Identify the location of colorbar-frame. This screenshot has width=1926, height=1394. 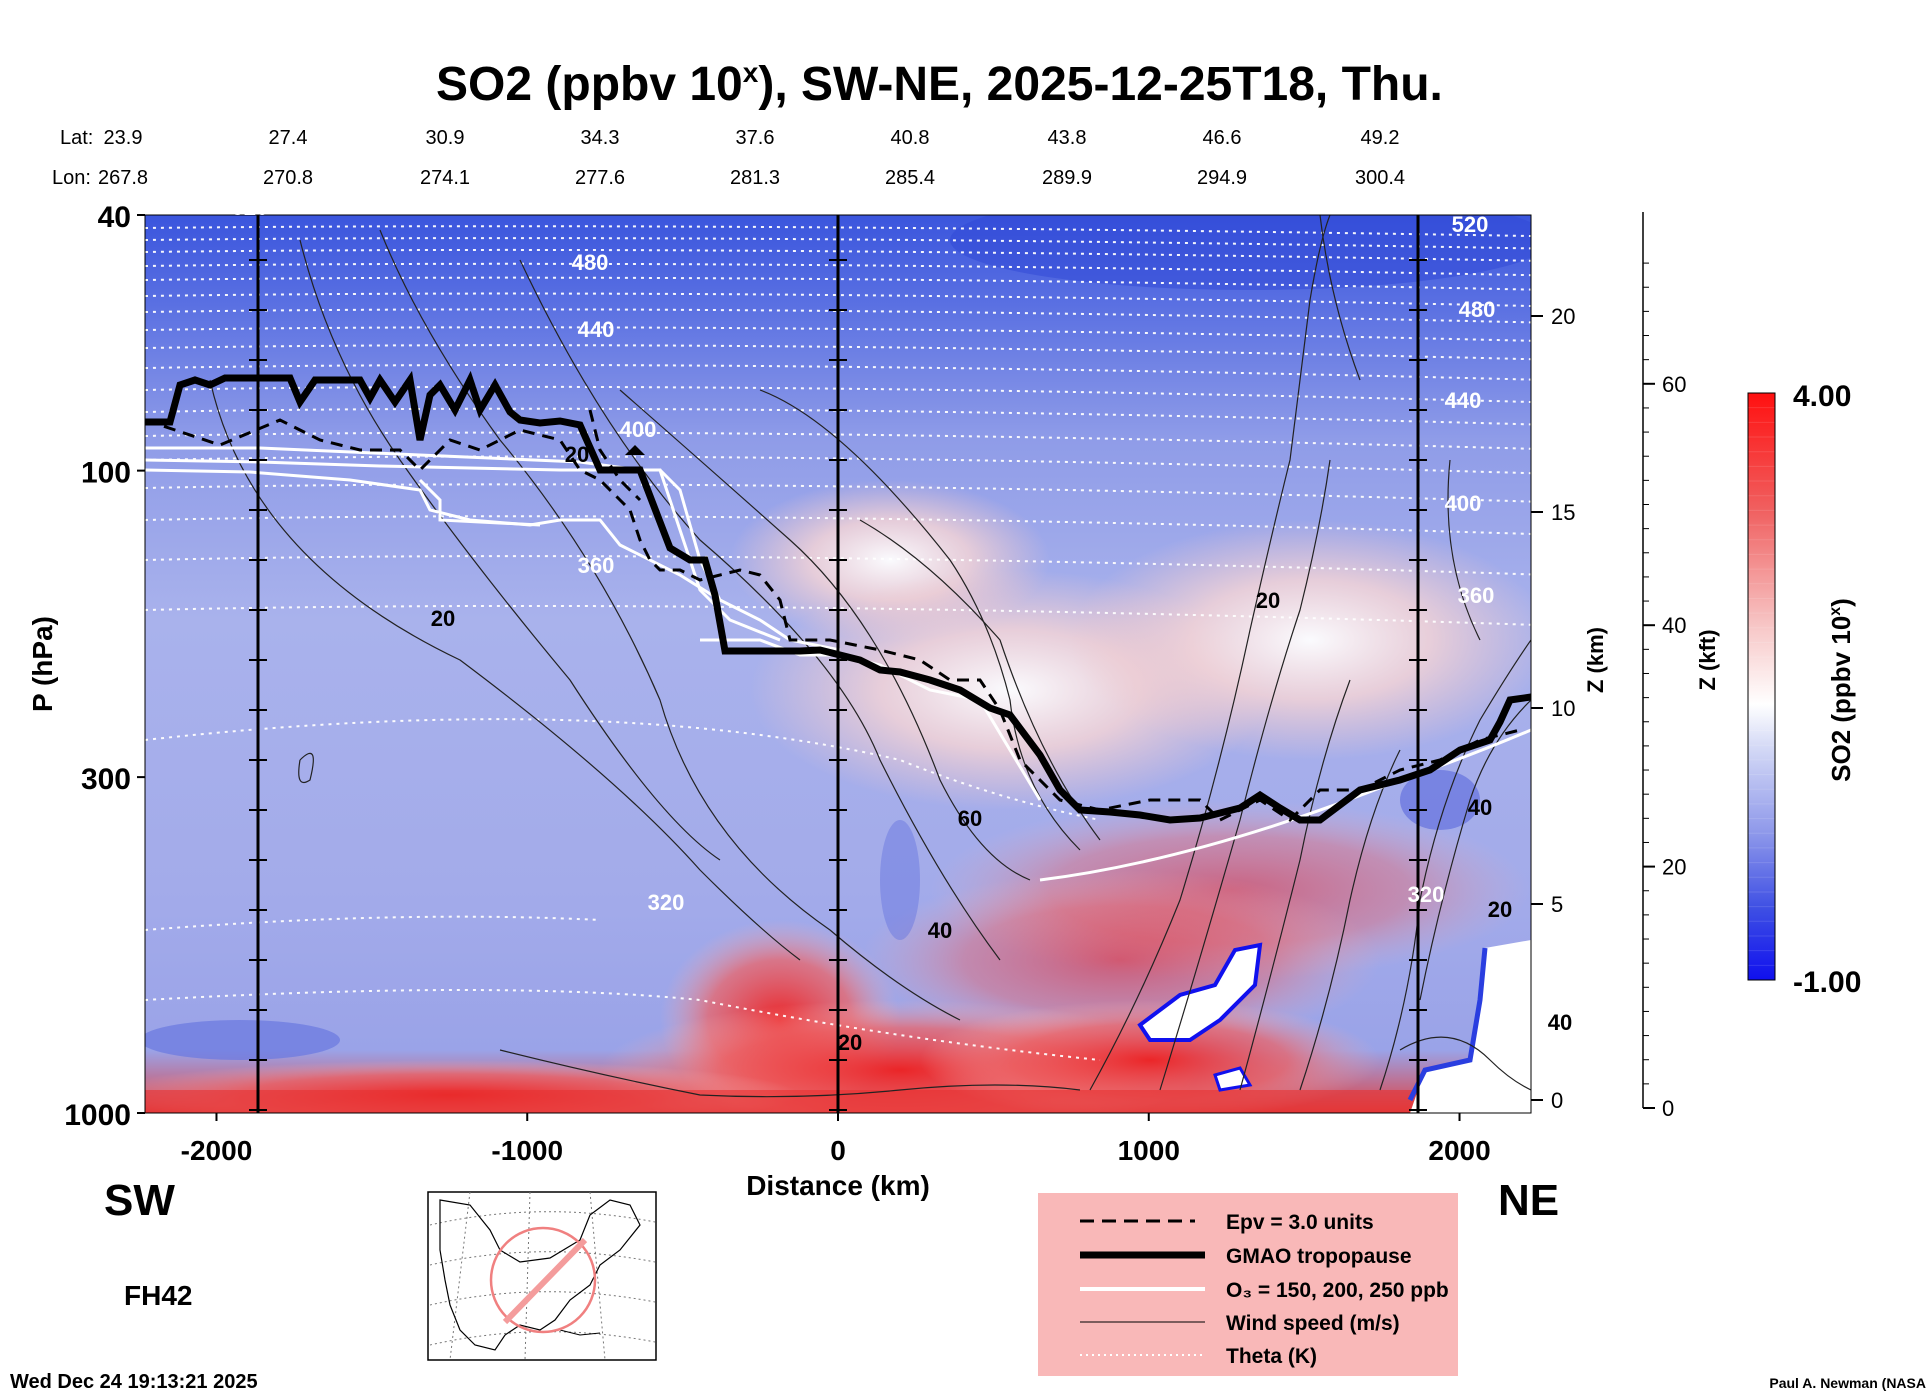
(1761, 686).